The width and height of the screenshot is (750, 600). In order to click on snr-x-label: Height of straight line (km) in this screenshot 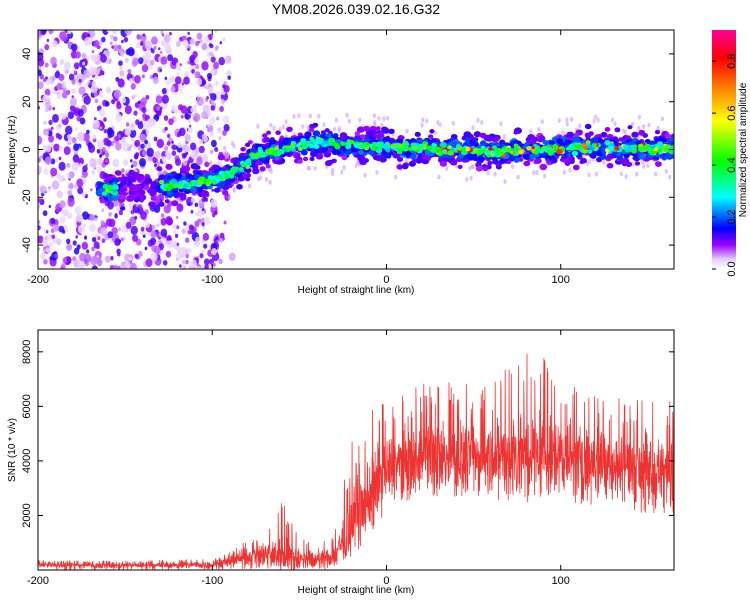, I will do `click(356, 590)`.